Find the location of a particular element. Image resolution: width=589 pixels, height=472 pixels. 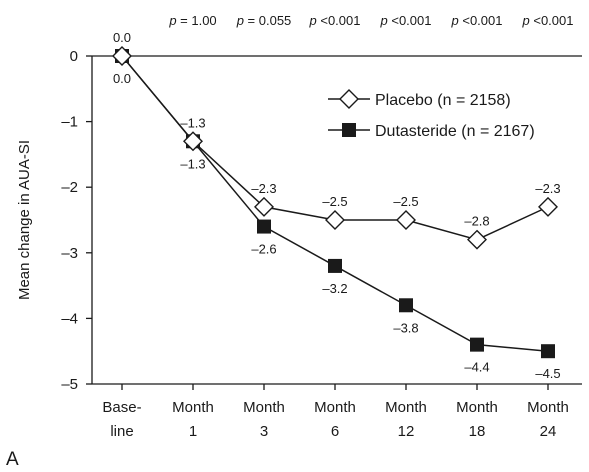

dutasteride-value-label: –3.8 is located at coordinates (405, 327).